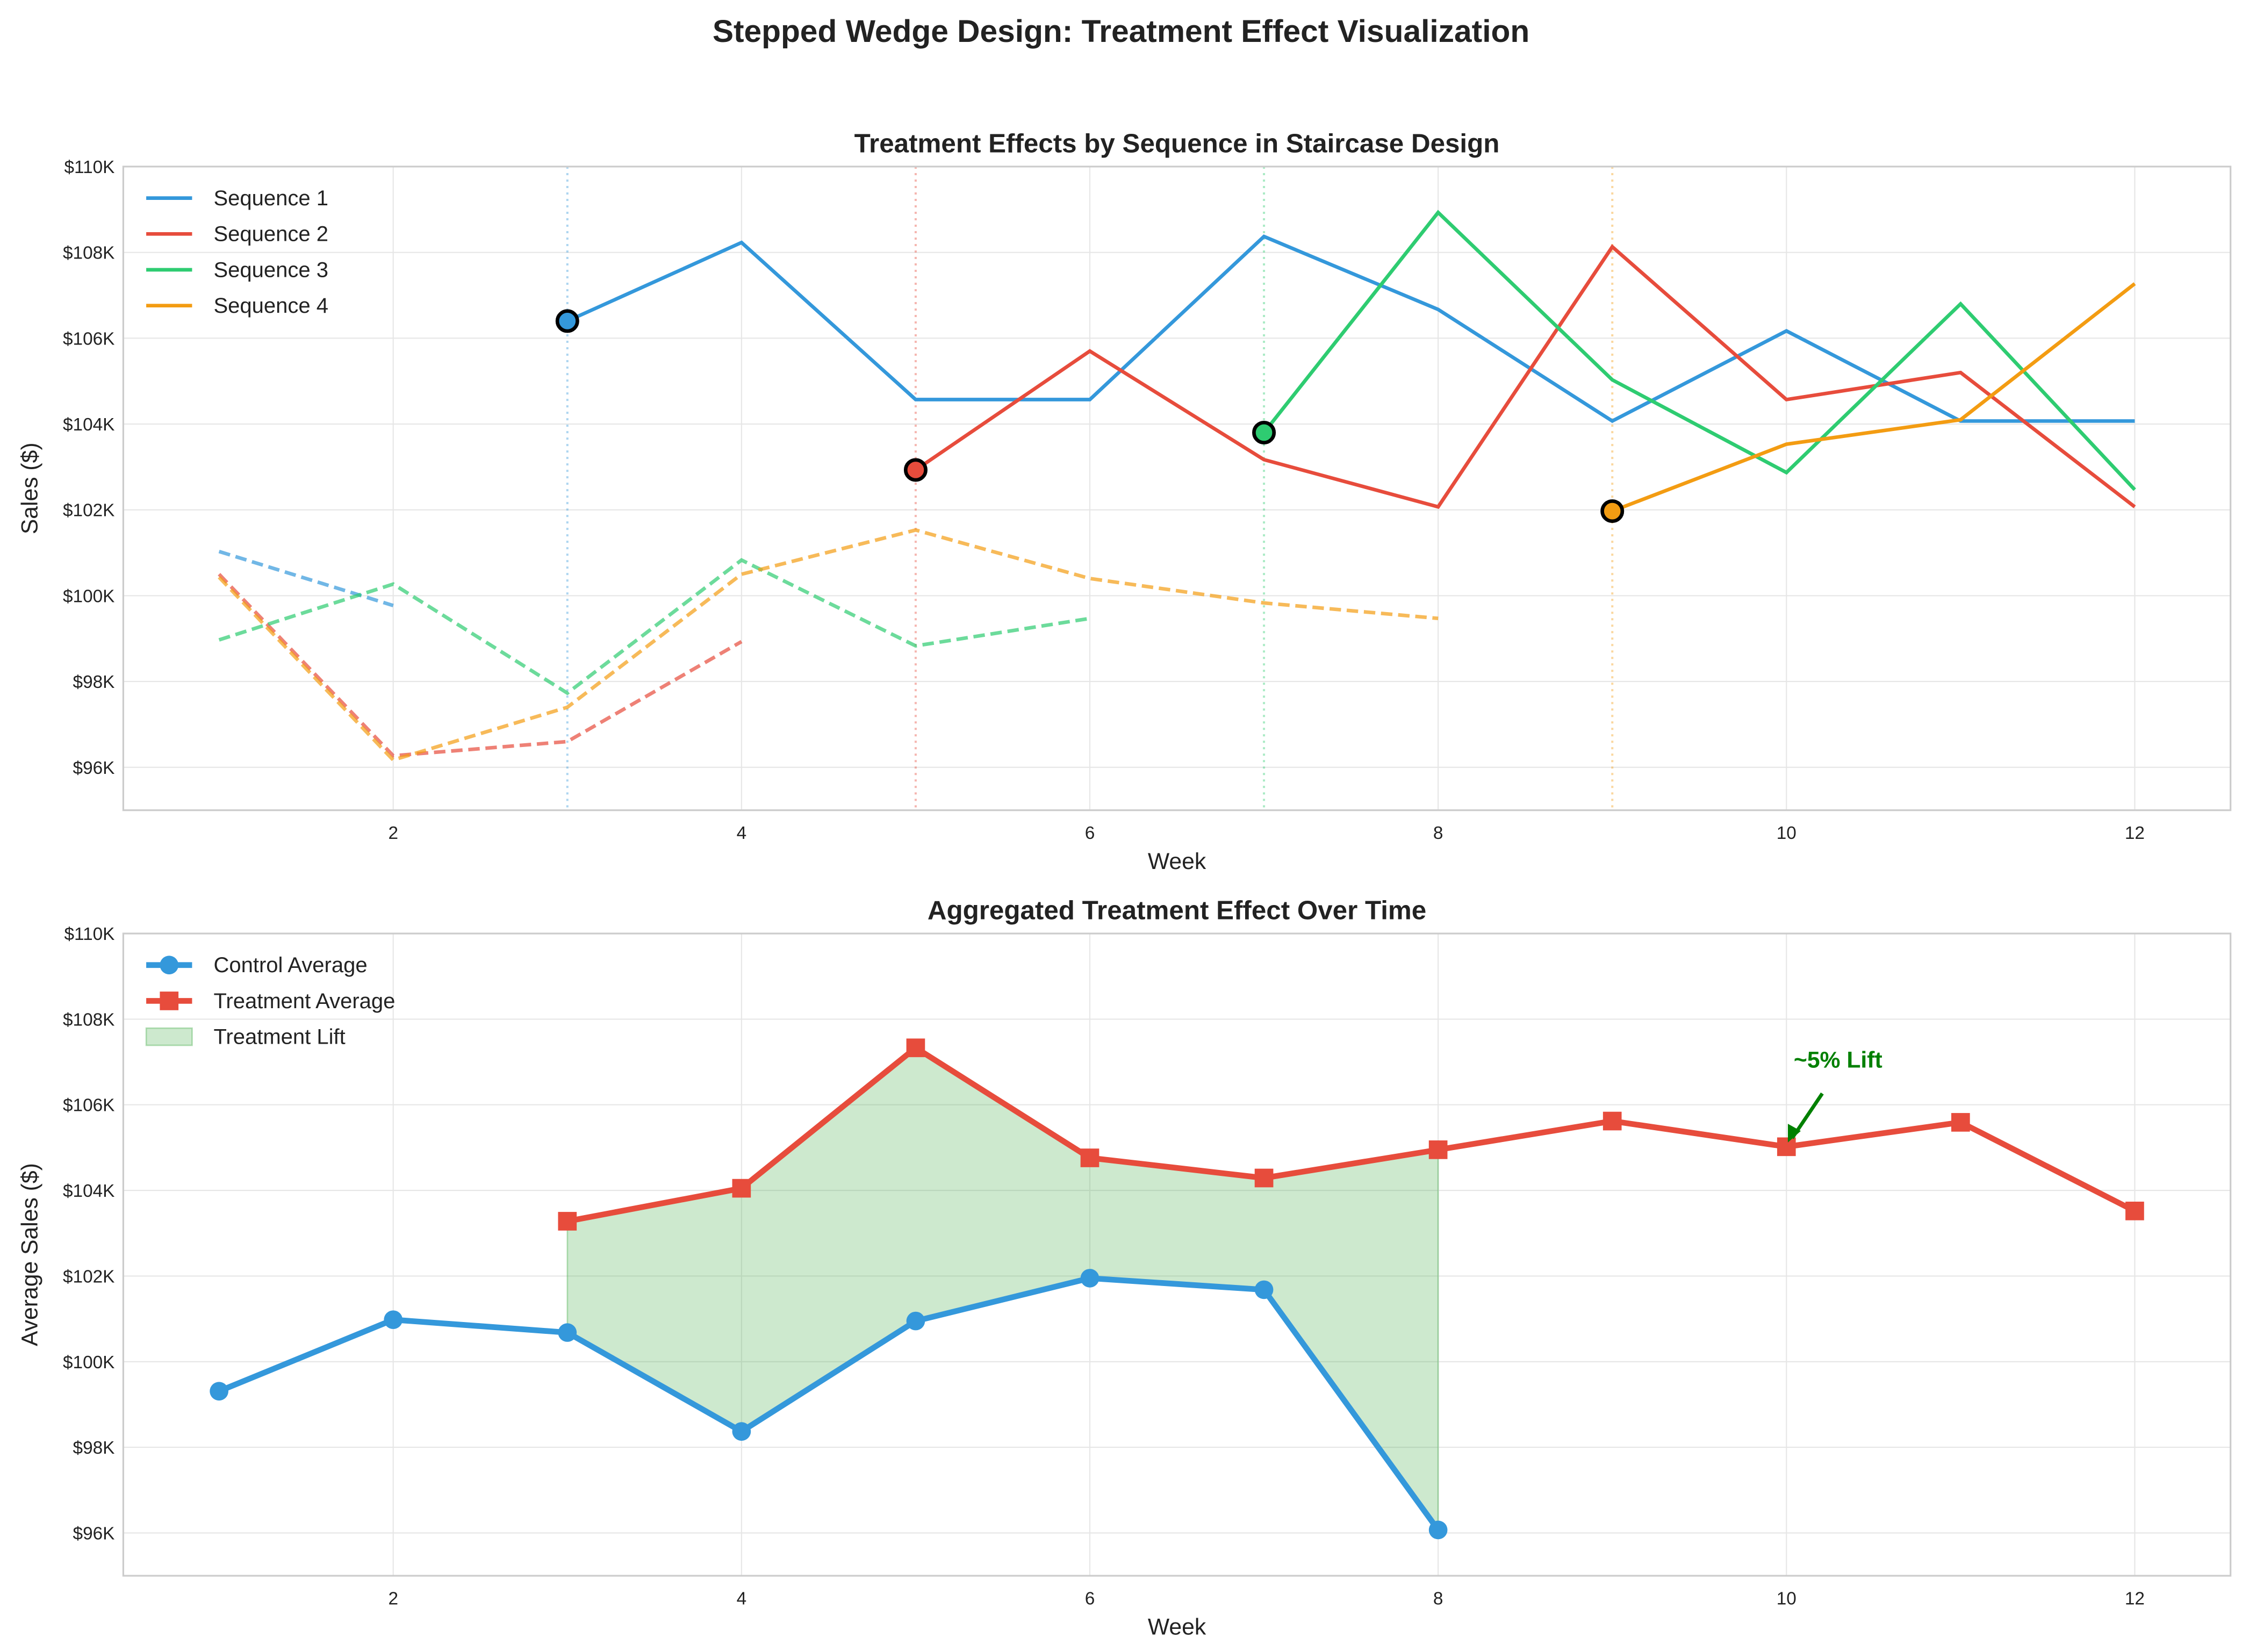  What do you see at coordinates (1177, 910) in the screenshot?
I see `panel-title: Aggregated Treatment Effect Over Time` at bounding box center [1177, 910].